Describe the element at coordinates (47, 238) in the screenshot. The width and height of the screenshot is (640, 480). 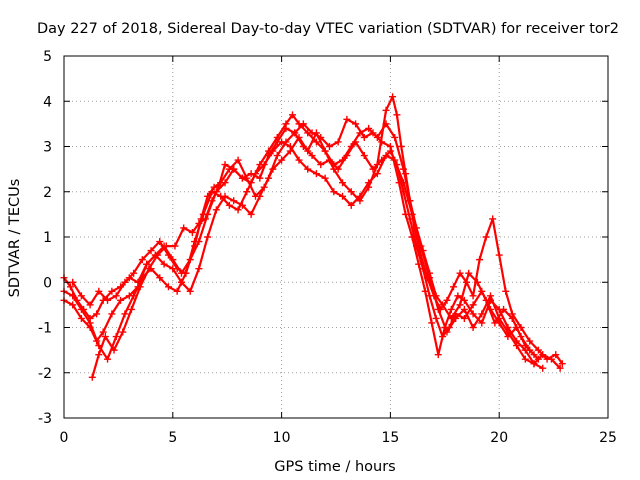
I see `y-tick-label: 1` at that location.